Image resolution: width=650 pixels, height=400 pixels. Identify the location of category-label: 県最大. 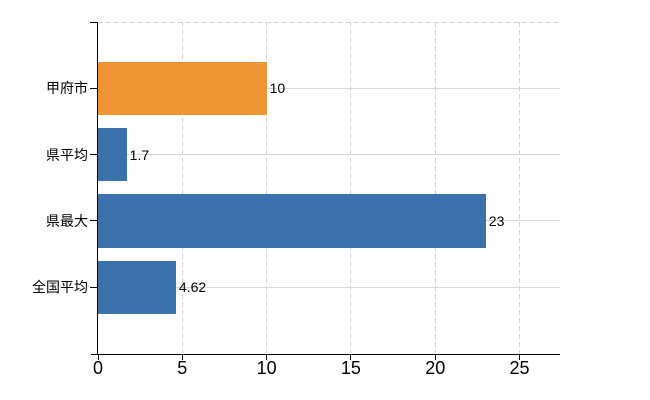
(67, 220).